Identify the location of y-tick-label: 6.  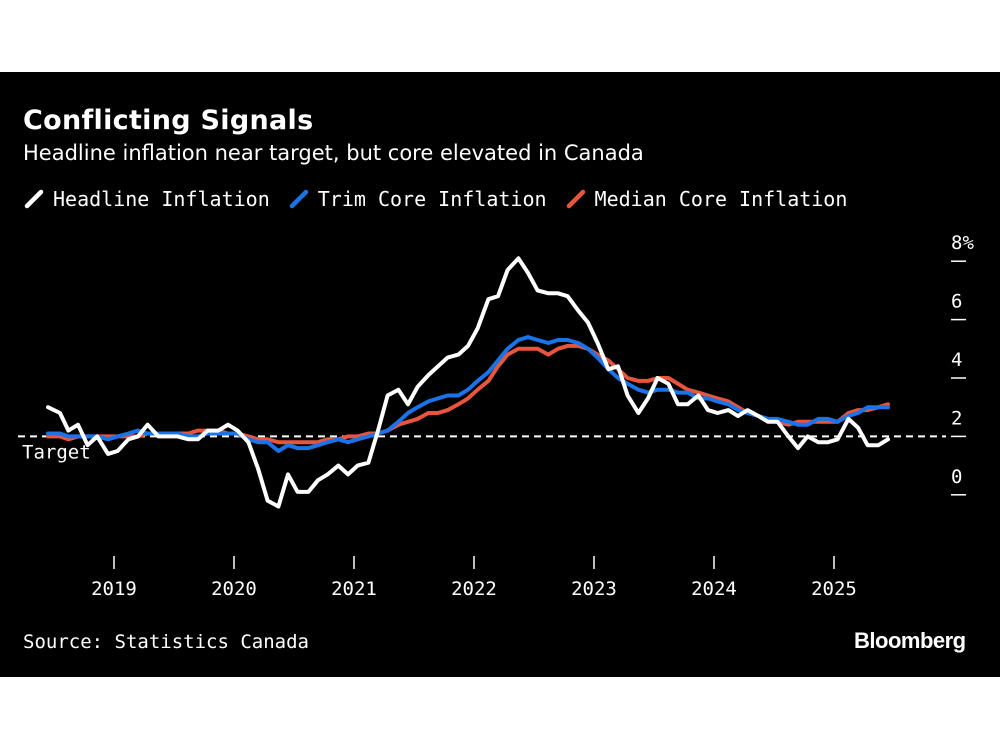
(956, 302).